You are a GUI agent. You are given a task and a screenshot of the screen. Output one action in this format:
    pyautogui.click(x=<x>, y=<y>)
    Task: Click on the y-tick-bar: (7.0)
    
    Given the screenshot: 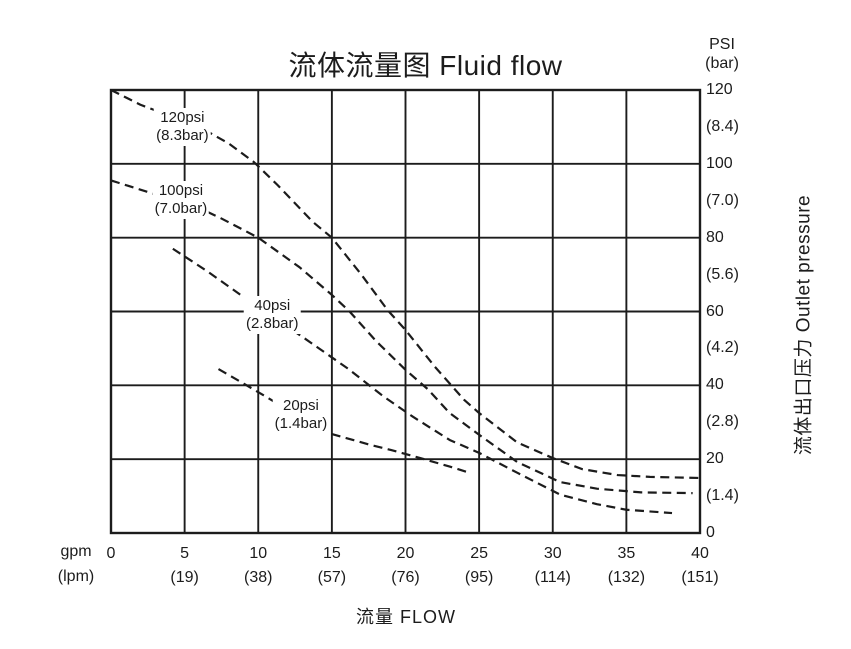 What is the action you would take?
    pyautogui.click(x=722, y=200)
    